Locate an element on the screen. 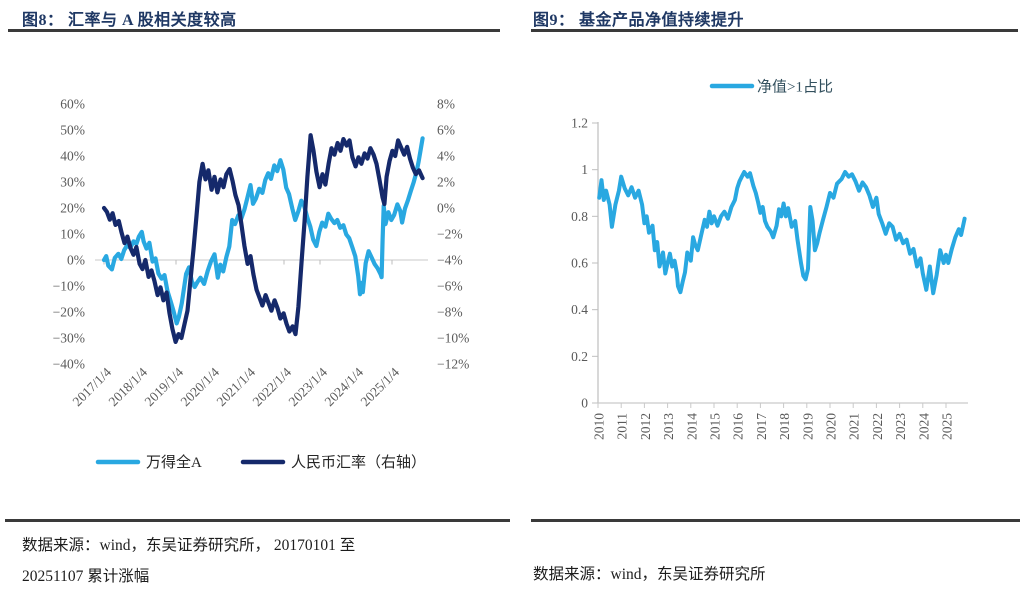  right-axis-tick-label: −4% is located at coordinates (450, 260).